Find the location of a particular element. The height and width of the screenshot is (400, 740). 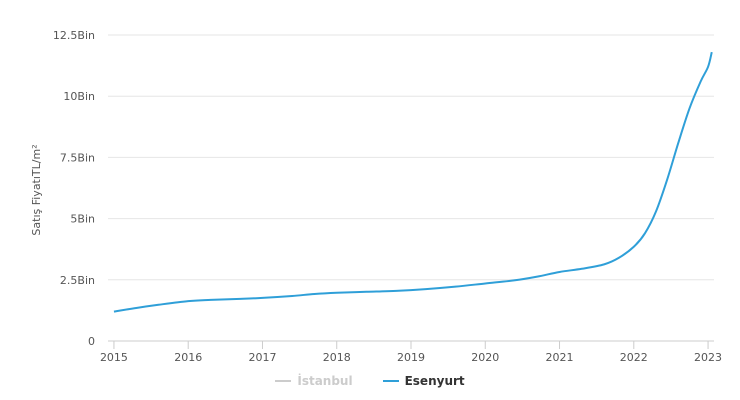

x-tick-label: 2016 is located at coordinates (188, 357).